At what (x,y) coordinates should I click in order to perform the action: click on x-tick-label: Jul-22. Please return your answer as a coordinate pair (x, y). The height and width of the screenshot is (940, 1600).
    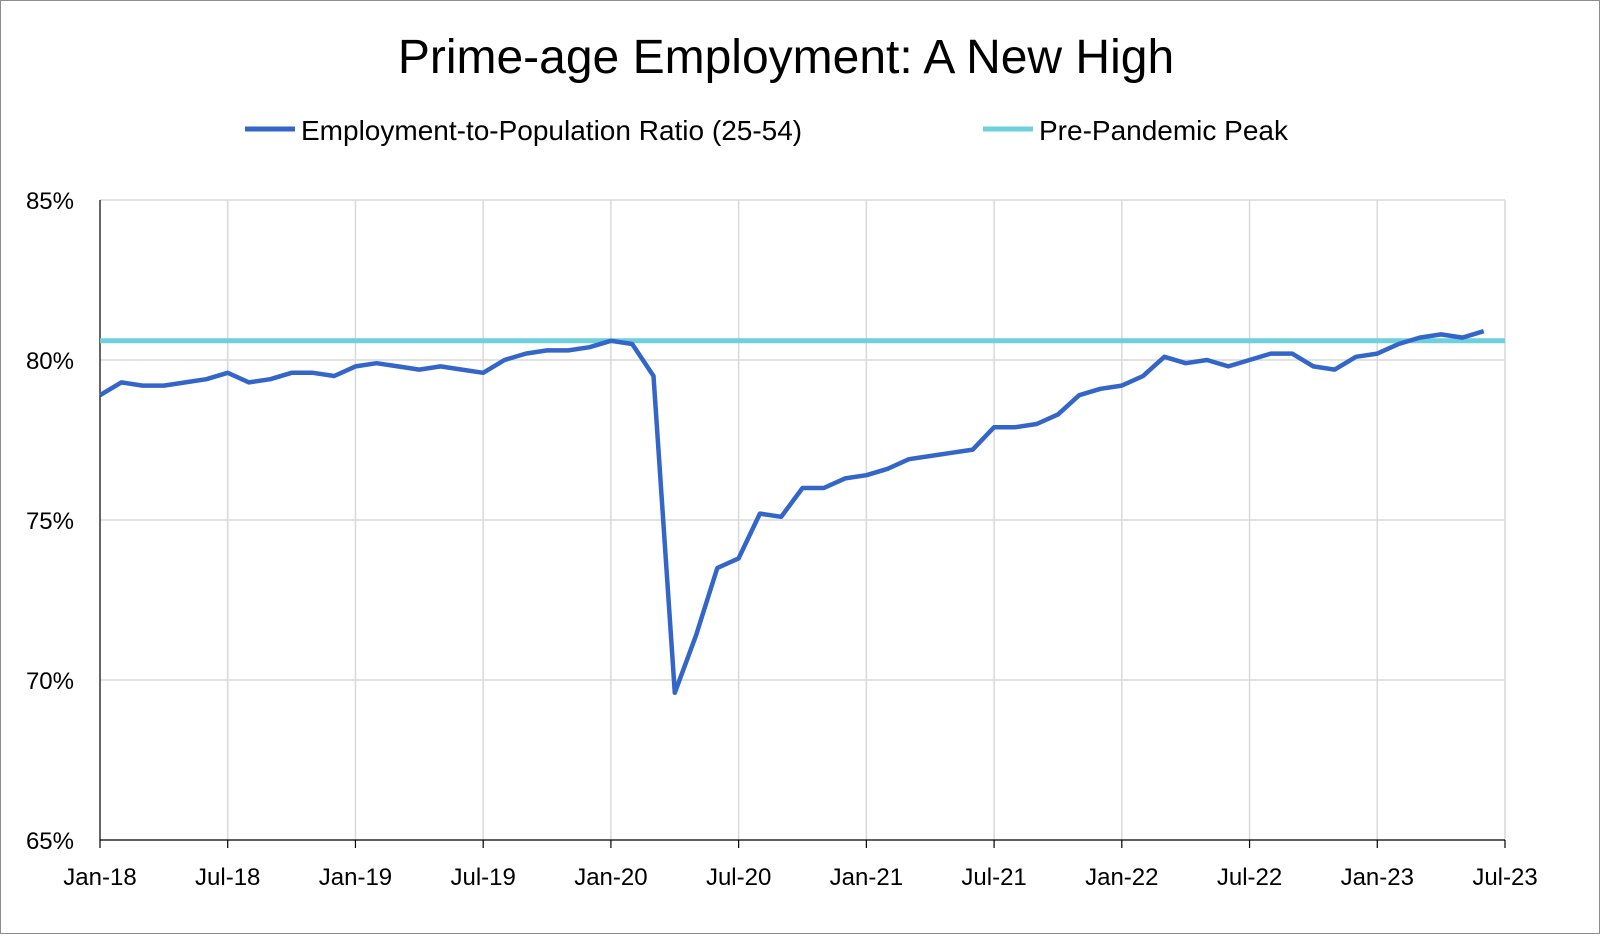
    Looking at the image, I should click on (1249, 877).